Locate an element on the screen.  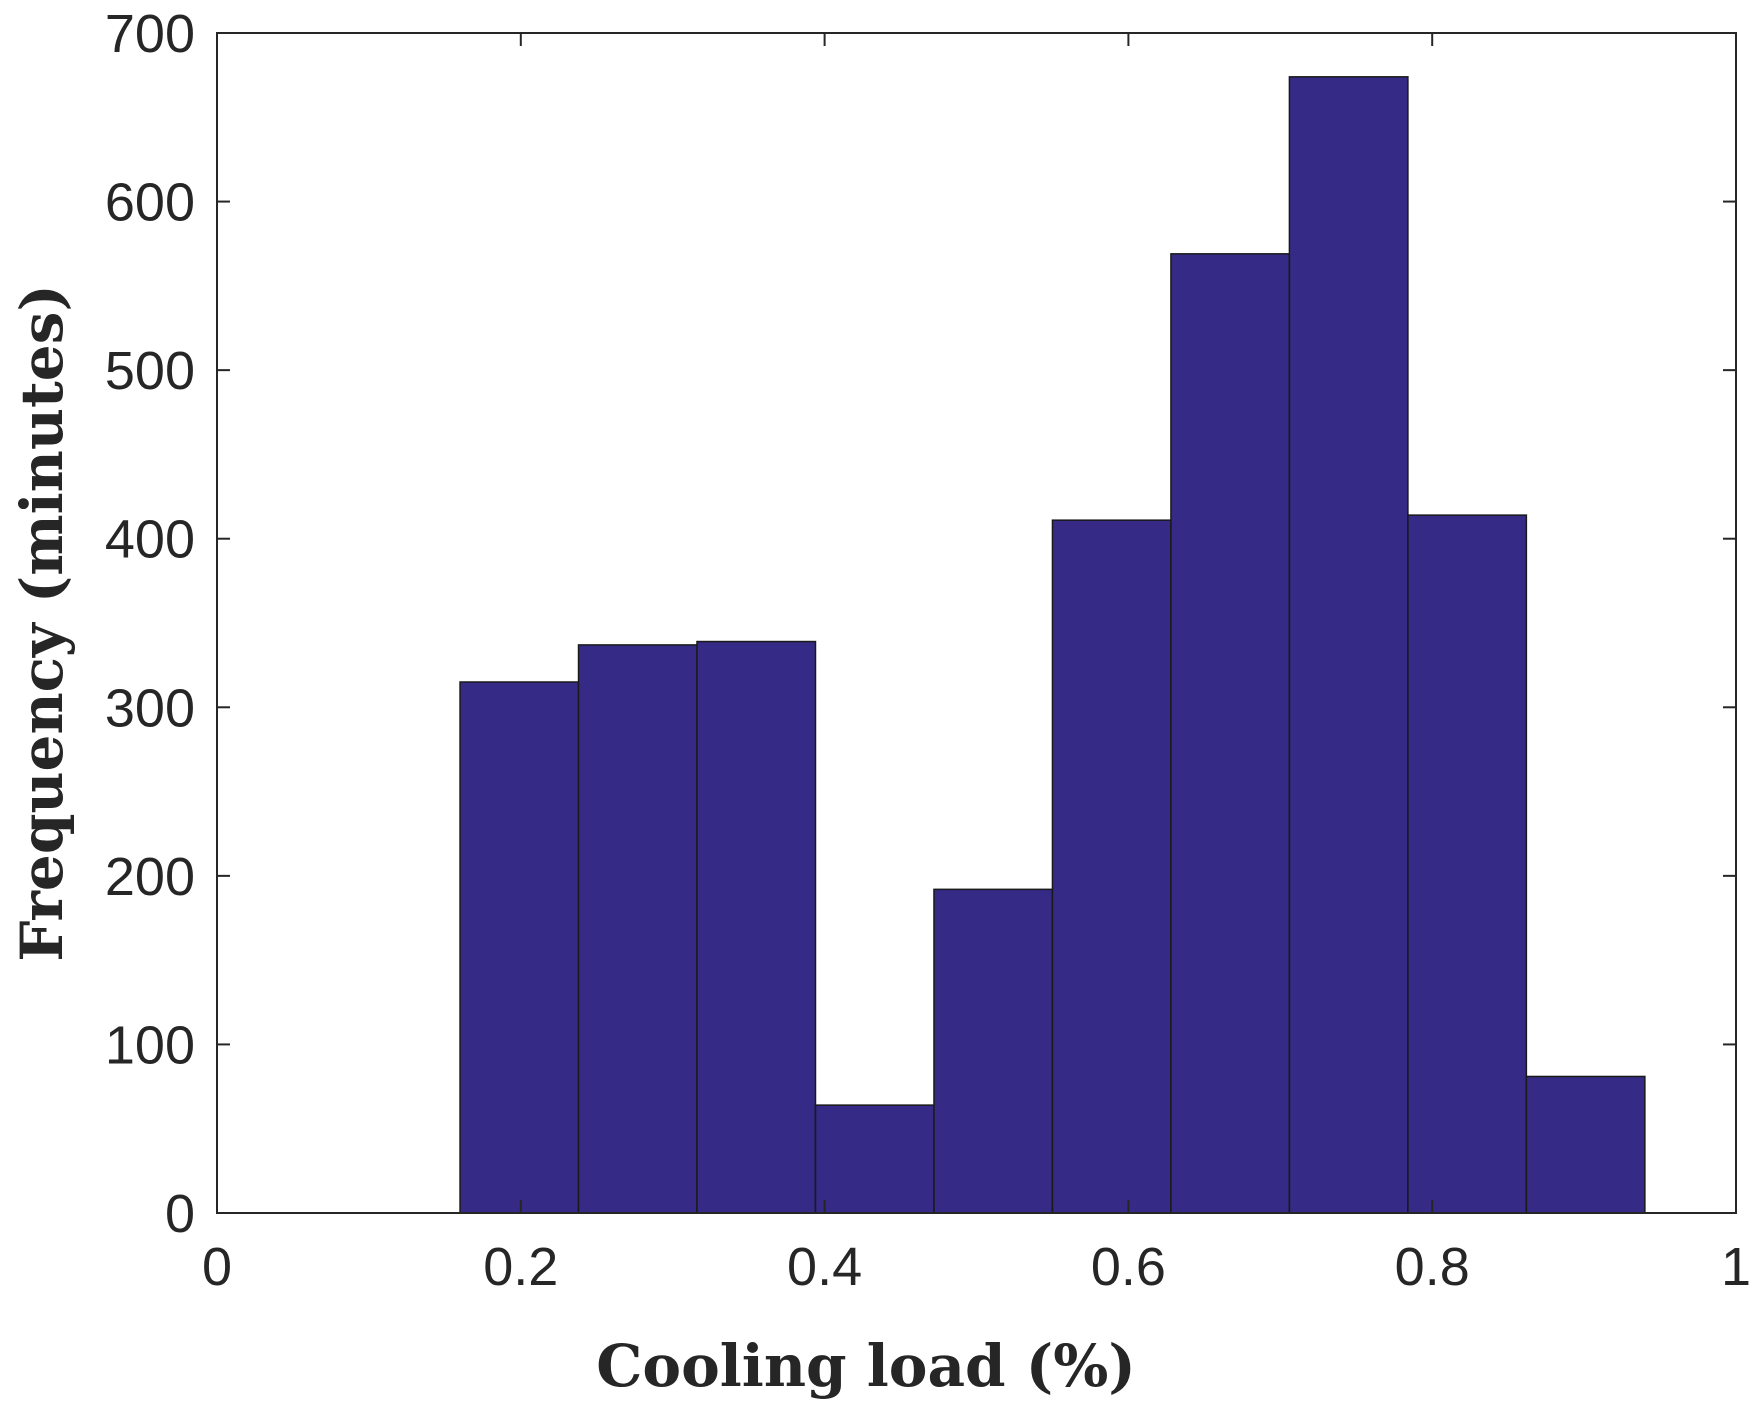
y-tick-label: 600 is located at coordinates (150, 203).